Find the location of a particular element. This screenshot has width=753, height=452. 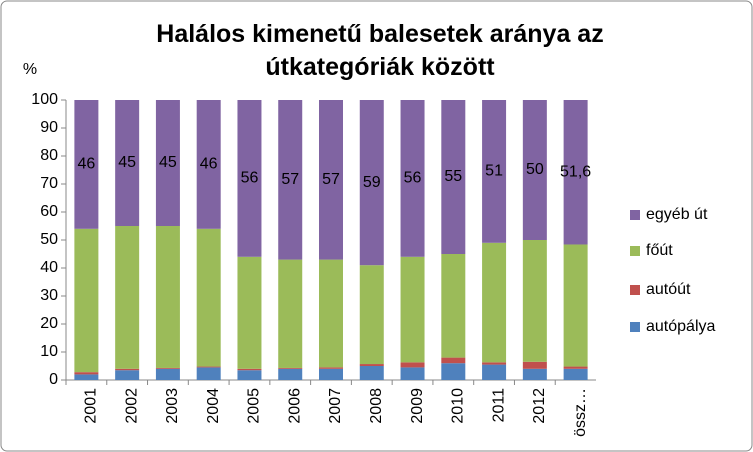

x-tick-label: 2010 is located at coordinates (458, 406).